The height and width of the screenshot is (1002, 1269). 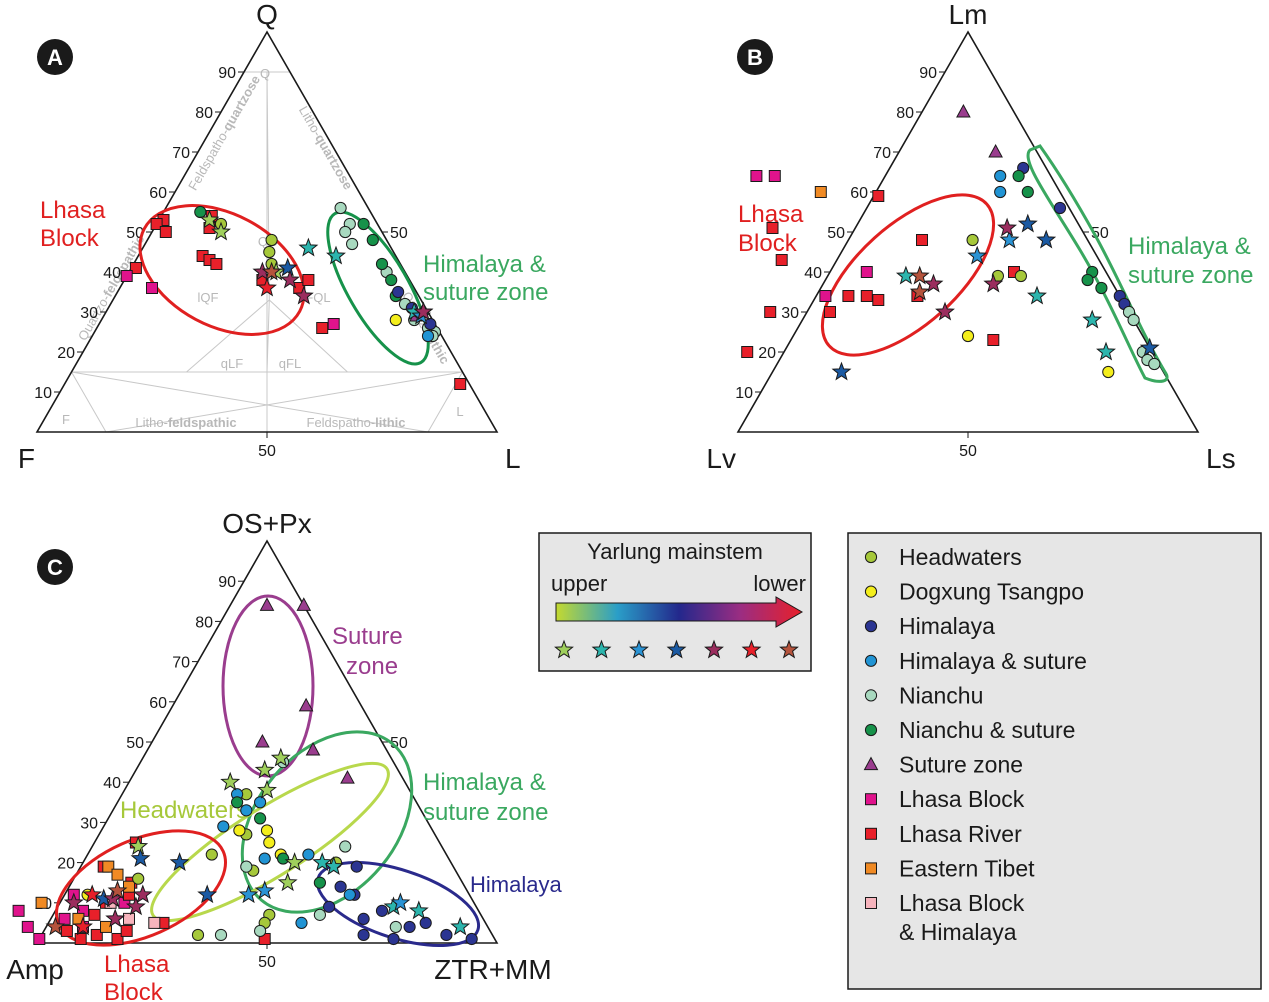 What do you see at coordinates (399, 743) in the screenshot?
I see `tick-label: 50` at bounding box center [399, 743].